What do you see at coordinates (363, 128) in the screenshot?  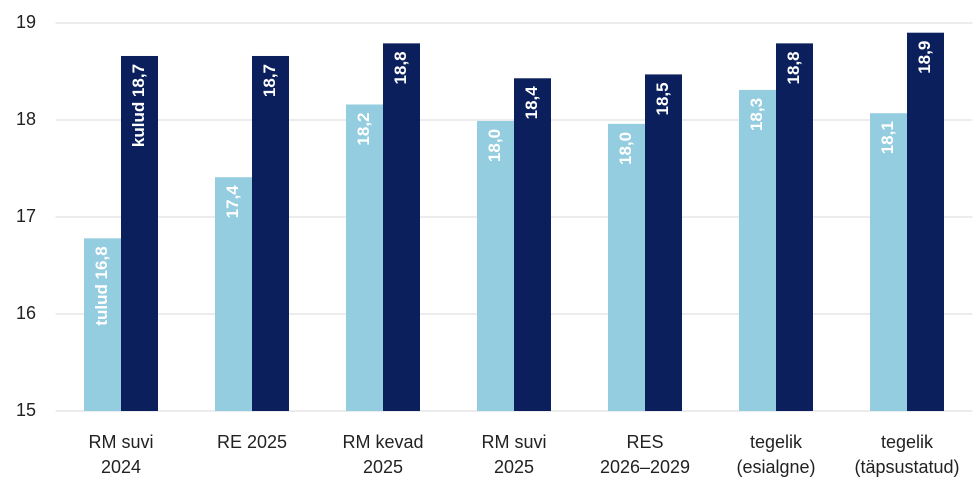 I see `data-label: 18,2` at bounding box center [363, 128].